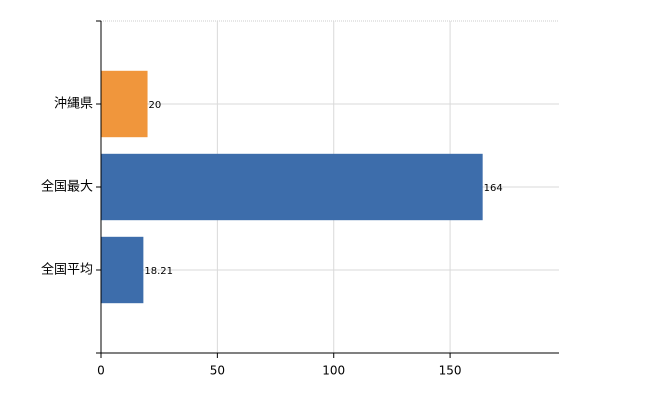 The width and height of the screenshot is (650, 404). Describe the element at coordinates (155, 105) in the screenshot. I see `value-label: 20` at that location.